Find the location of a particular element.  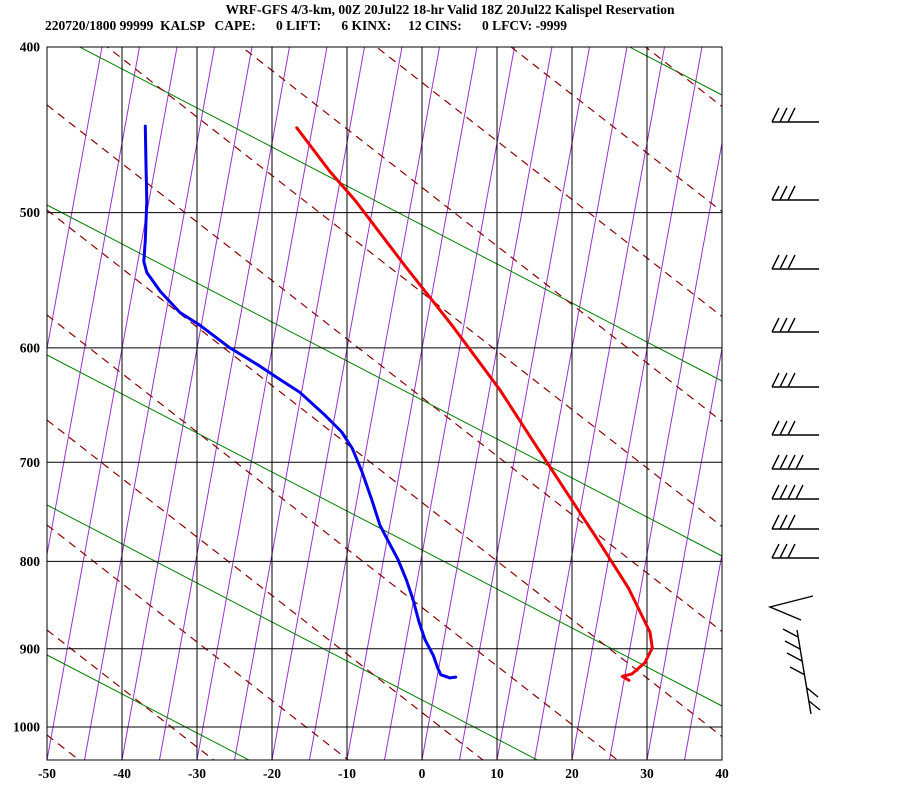

pressure-axis-labels: 400 500 600 700 800 900 1000 is located at coordinates (26, 387).